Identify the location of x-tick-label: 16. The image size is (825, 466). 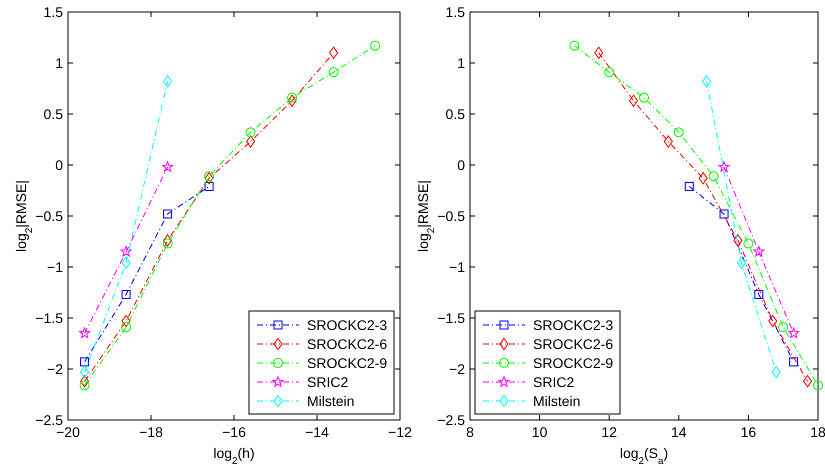
(748, 432).